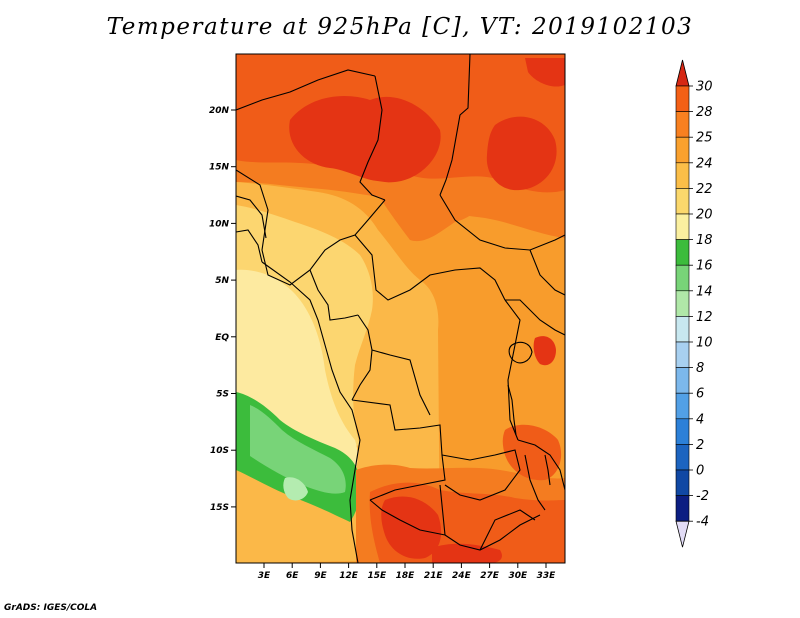 This screenshot has height=618, width=800. I want to click on lat-tick-label: 15S, so click(219, 508).